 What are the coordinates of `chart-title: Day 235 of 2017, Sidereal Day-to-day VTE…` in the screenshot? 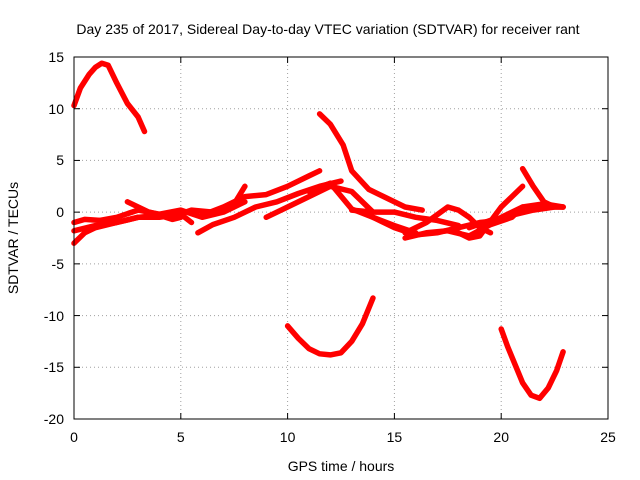 It's located at (327, 29).